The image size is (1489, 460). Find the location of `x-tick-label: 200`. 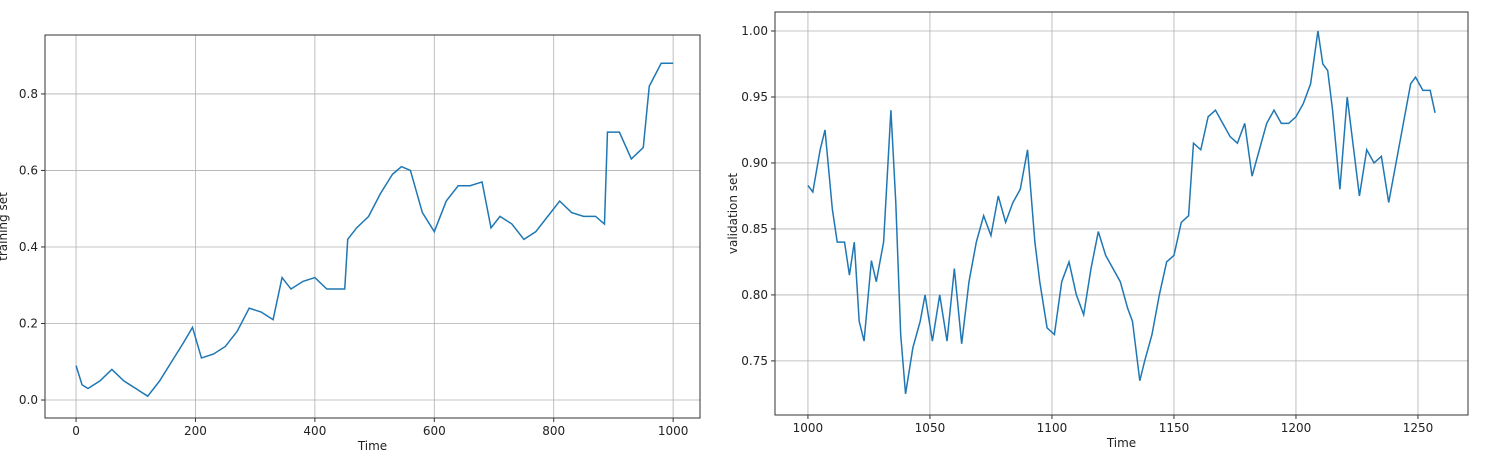

x-tick-label: 200 is located at coordinates (195, 431).